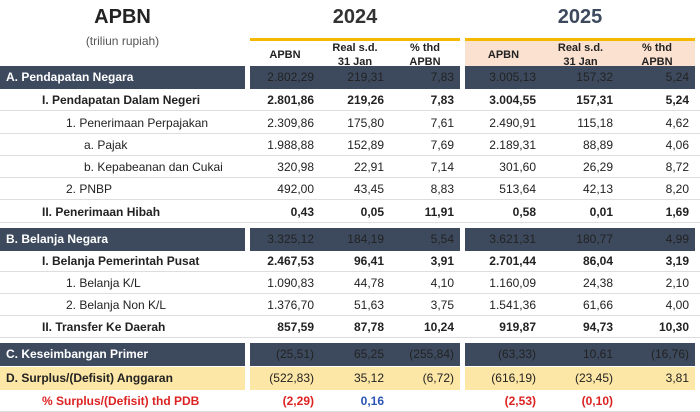 Image resolution: width=700 pixels, height=412 pixels. I want to click on cell-value: 51,63, so click(368, 305).